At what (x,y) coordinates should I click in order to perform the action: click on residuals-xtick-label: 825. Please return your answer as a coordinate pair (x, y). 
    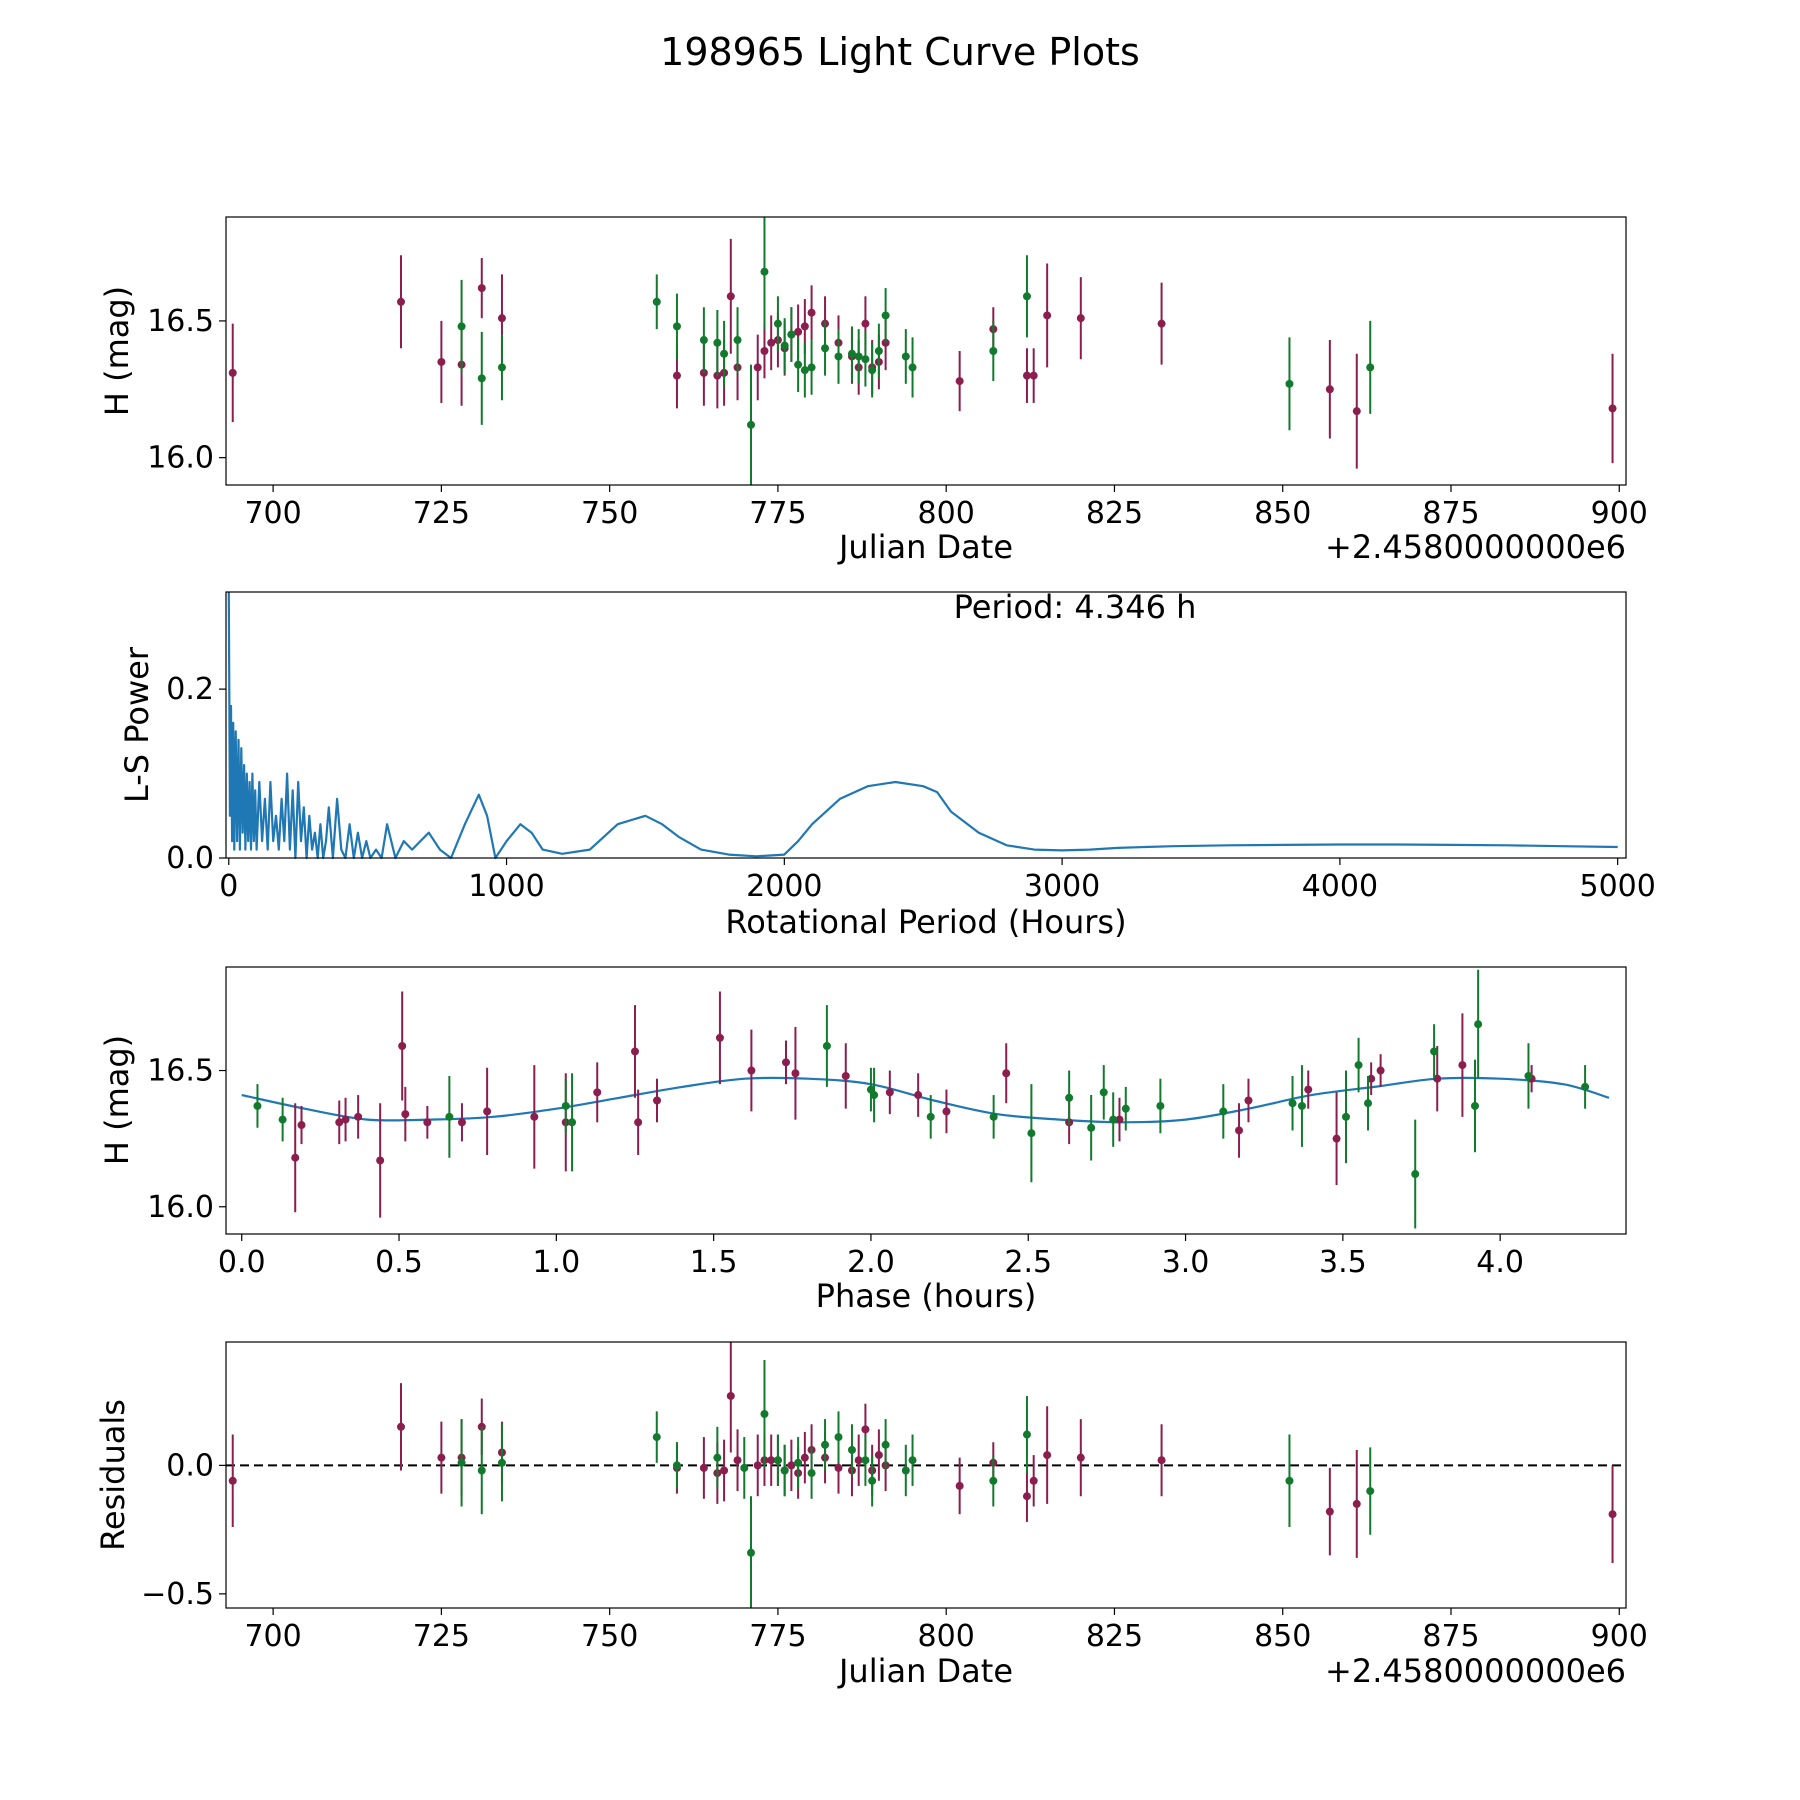
    Looking at the image, I should click on (1114, 1636).